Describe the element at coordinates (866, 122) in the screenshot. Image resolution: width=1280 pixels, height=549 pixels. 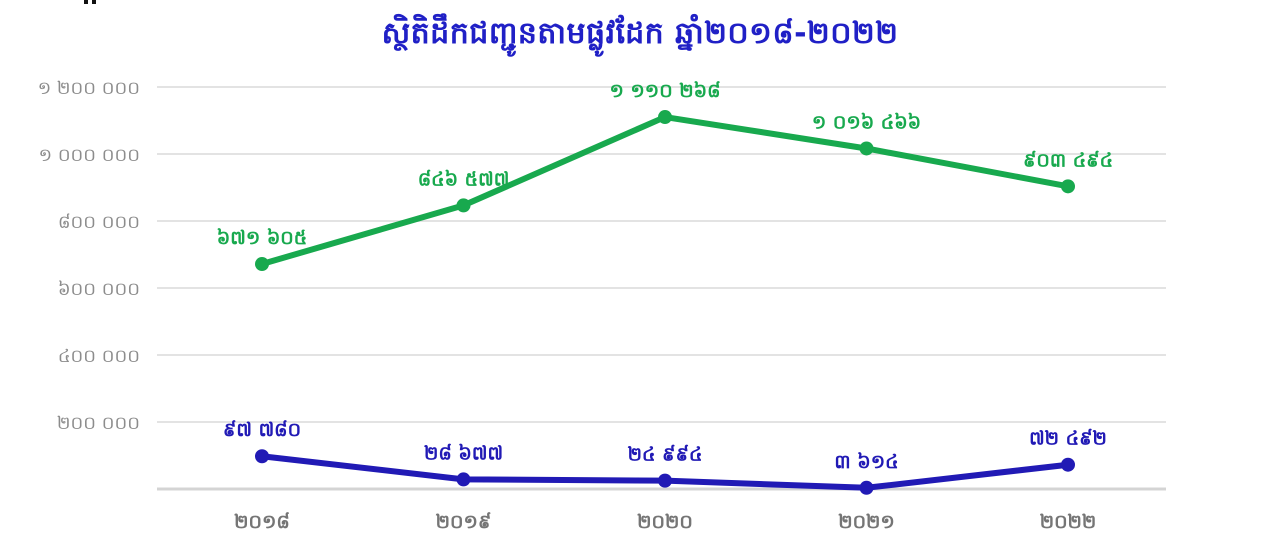
I see `green-series-data-label: ១ ០១៦ ៤៦៦` at that location.